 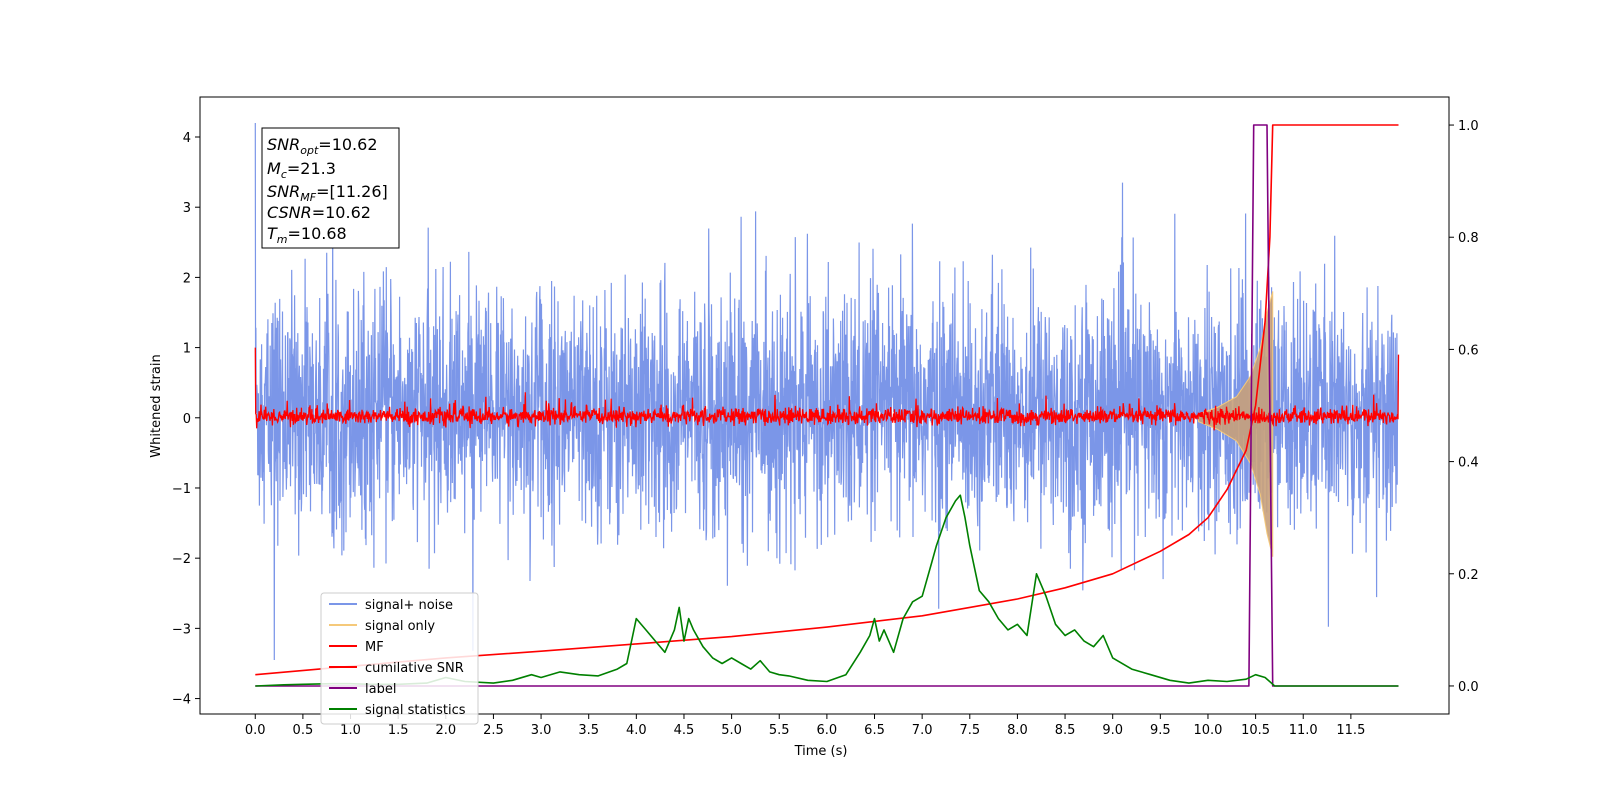 What do you see at coordinates (415, 710) in the screenshot?
I see `legend-label-signal-statistics: signal statistics` at bounding box center [415, 710].